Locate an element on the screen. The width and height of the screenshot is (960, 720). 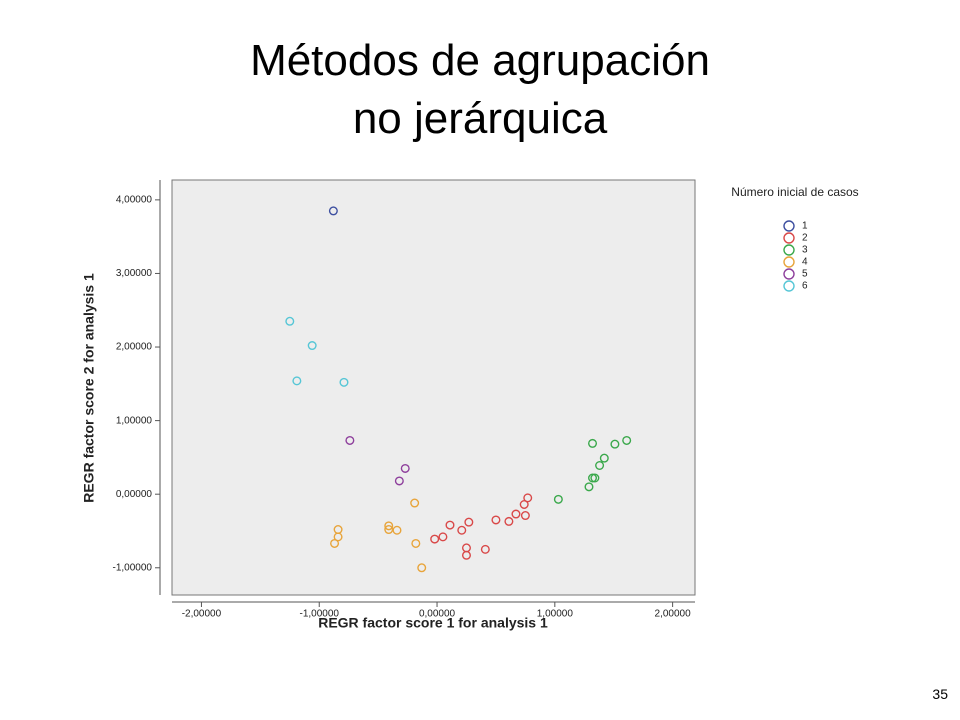
legend-label: 5 is located at coordinates (805, 274).